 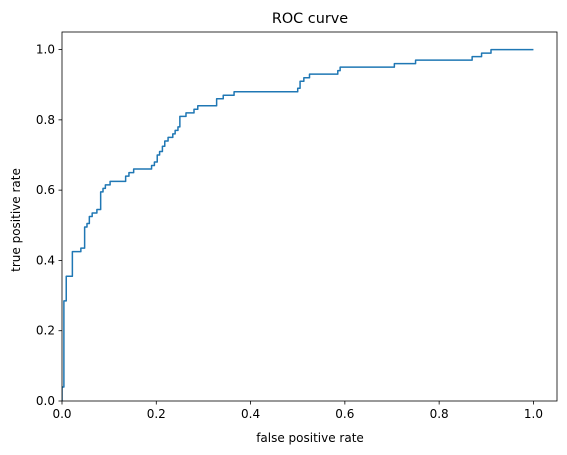 I want to click on y-axis-label: true positive rate, so click(x=16, y=220).